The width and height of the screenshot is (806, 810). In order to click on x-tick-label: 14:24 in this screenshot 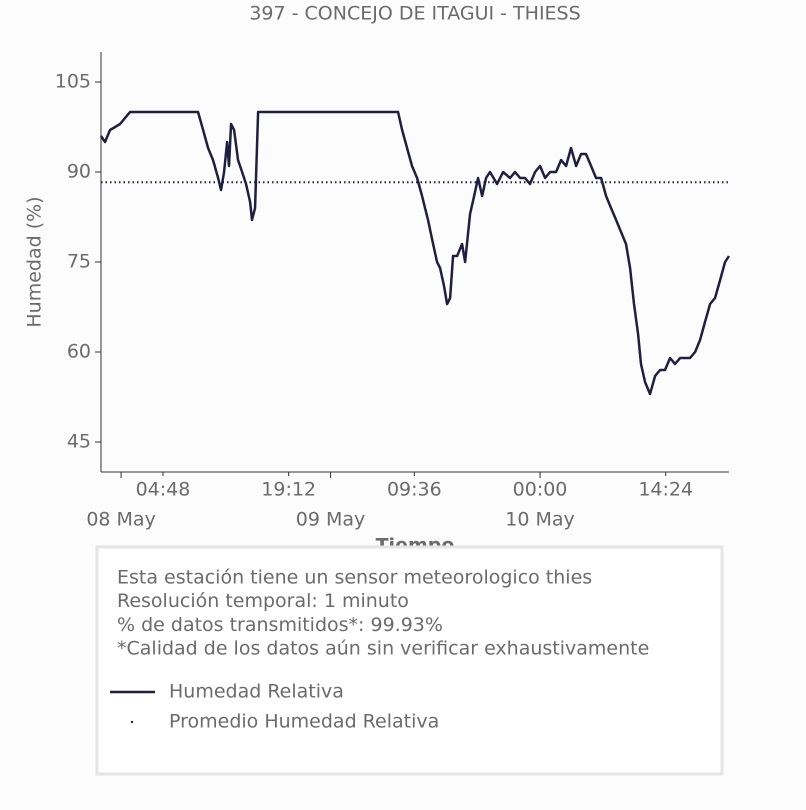, I will do `click(665, 490)`.